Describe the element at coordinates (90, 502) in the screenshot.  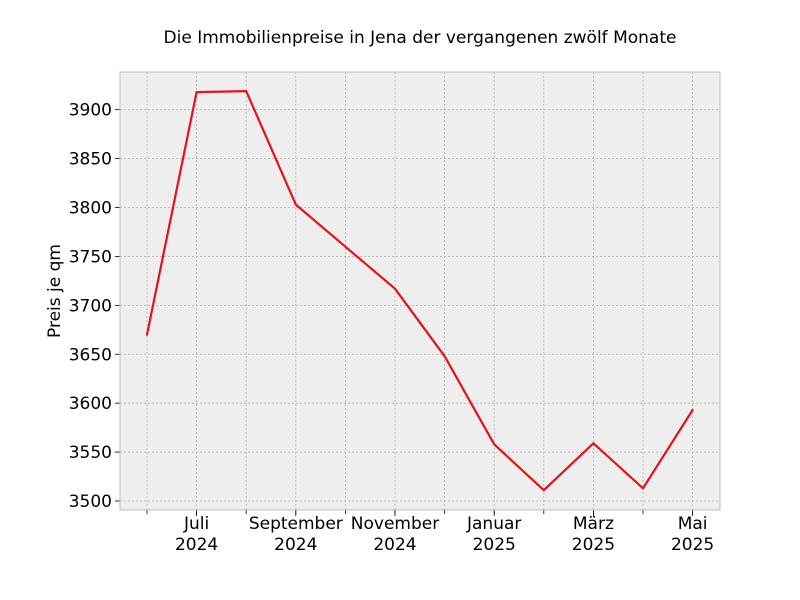
I see `y-tick-label: 3500` at that location.